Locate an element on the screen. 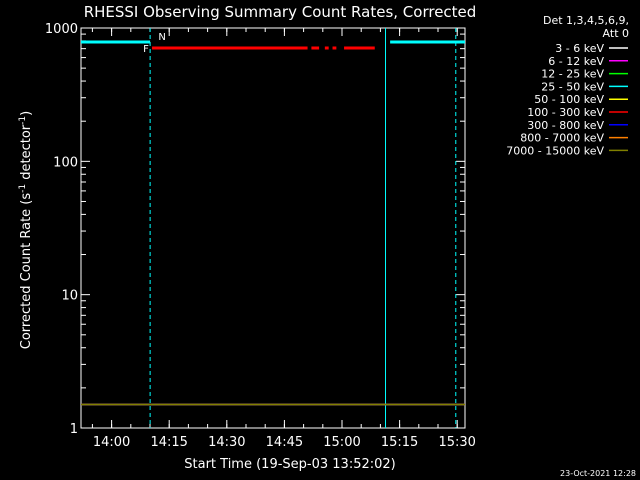  legend-header-line2: Att 0 is located at coordinates (616, 33).